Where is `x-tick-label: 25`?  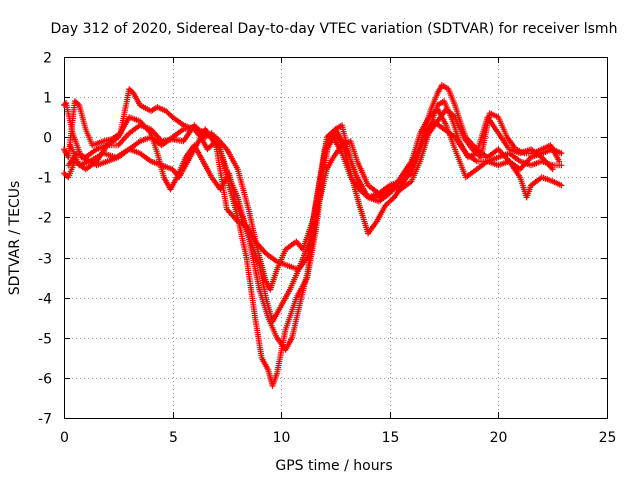 x-tick-label: 25 is located at coordinates (608, 438).